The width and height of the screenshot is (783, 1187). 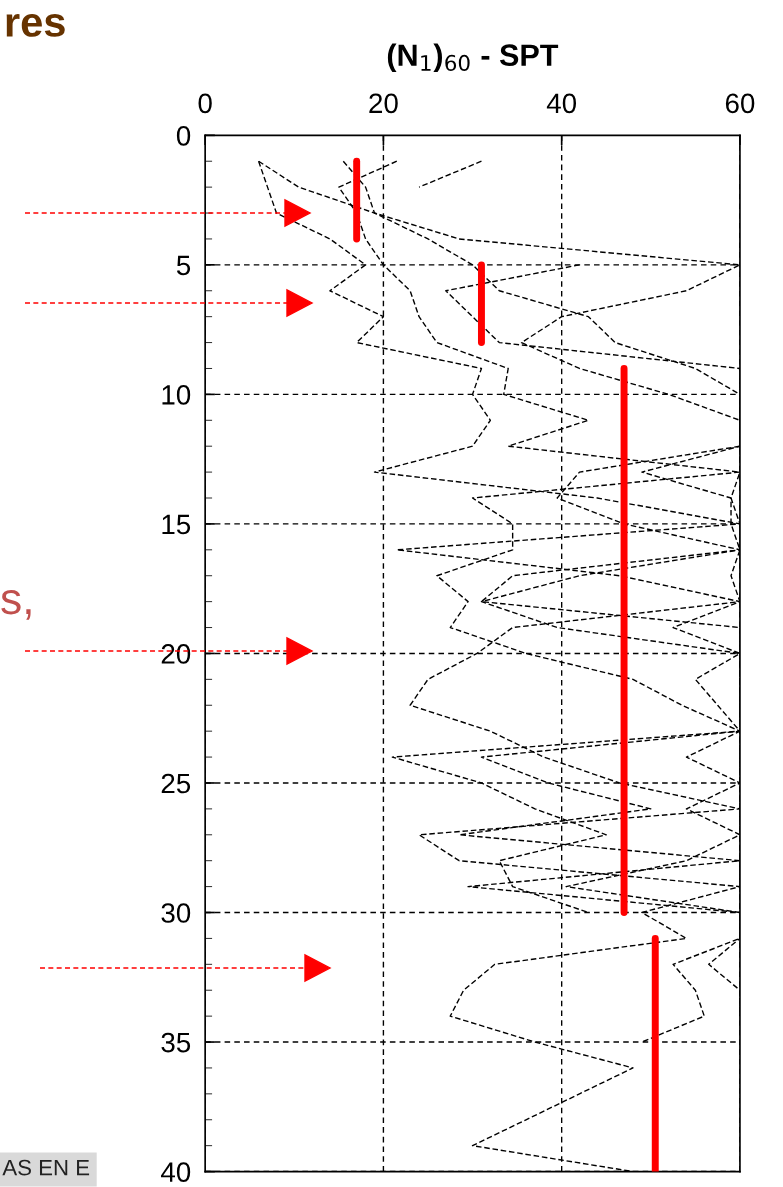 What do you see at coordinates (205, 103) in the screenshot?
I see `x-tick-label: 0` at bounding box center [205, 103].